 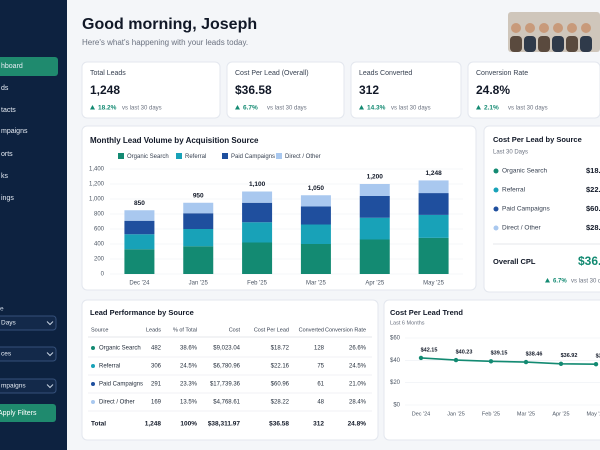 I want to click on nav-item: hboard, so click(x=12, y=66).